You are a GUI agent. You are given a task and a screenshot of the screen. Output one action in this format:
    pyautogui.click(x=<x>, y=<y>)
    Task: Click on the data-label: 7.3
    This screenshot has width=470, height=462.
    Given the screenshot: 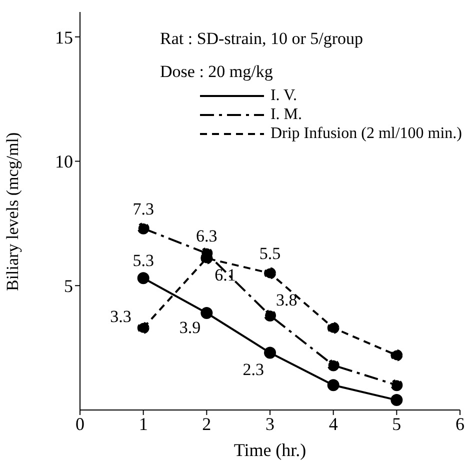 What is the action you would take?
    pyautogui.click(x=143, y=208)
    